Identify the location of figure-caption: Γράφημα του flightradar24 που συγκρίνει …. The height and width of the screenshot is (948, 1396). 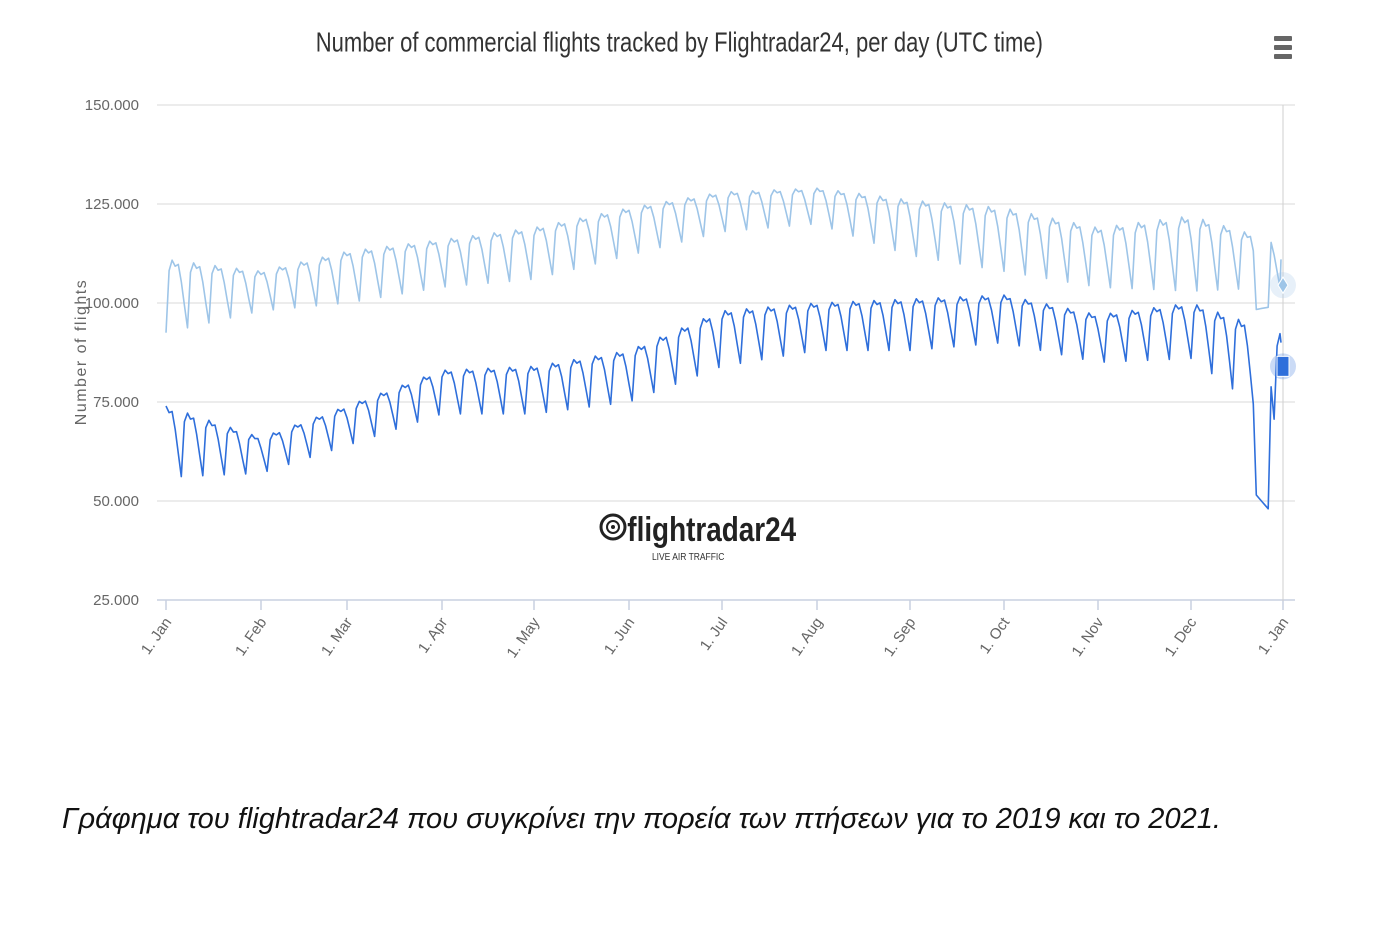
(641, 819).